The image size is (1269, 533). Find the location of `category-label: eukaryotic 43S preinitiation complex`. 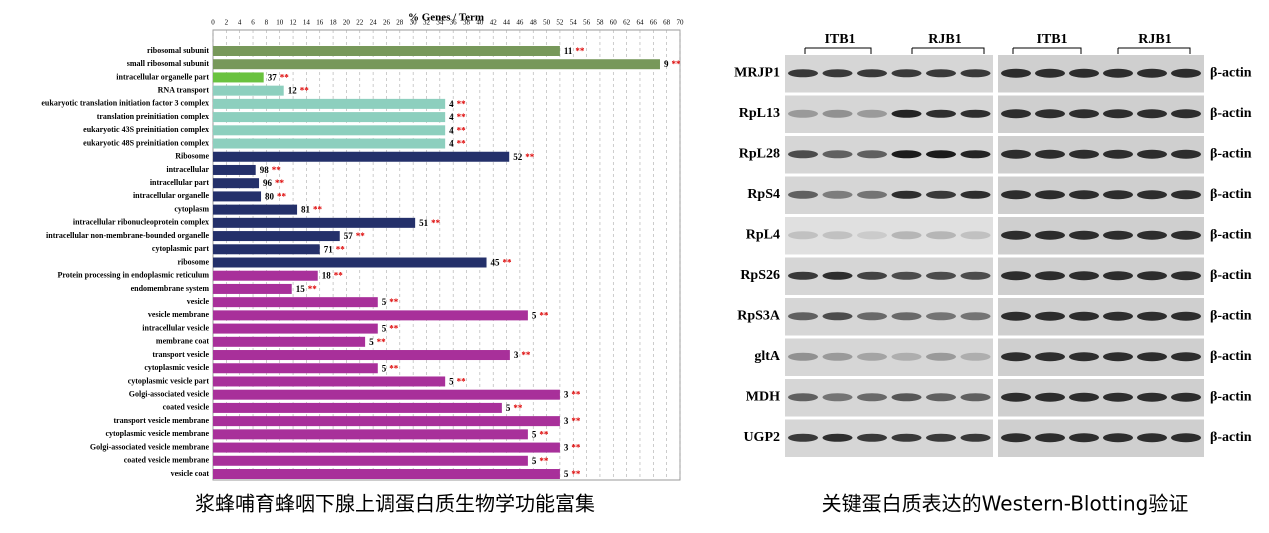

category-label: eukaryotic 43S preinitiation complex is located at coordinates (146, 129).